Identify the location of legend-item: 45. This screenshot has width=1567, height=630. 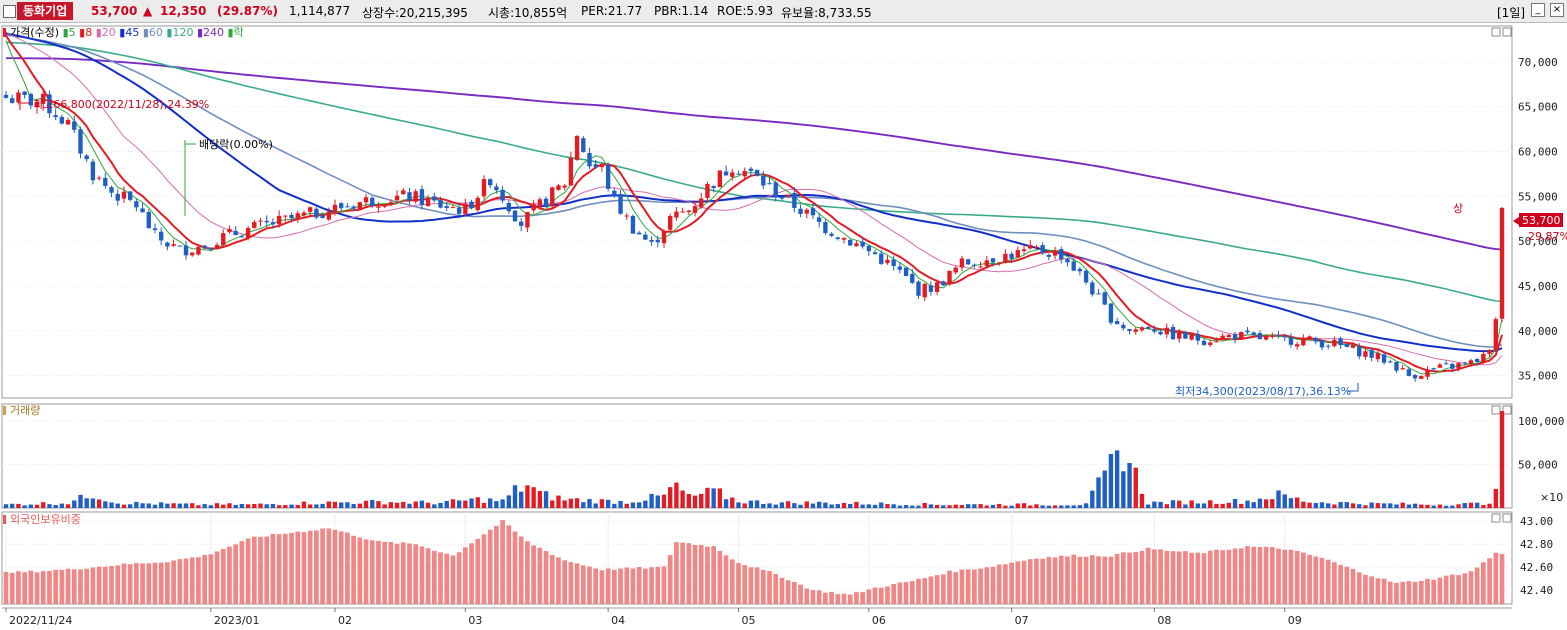
(132, 32).